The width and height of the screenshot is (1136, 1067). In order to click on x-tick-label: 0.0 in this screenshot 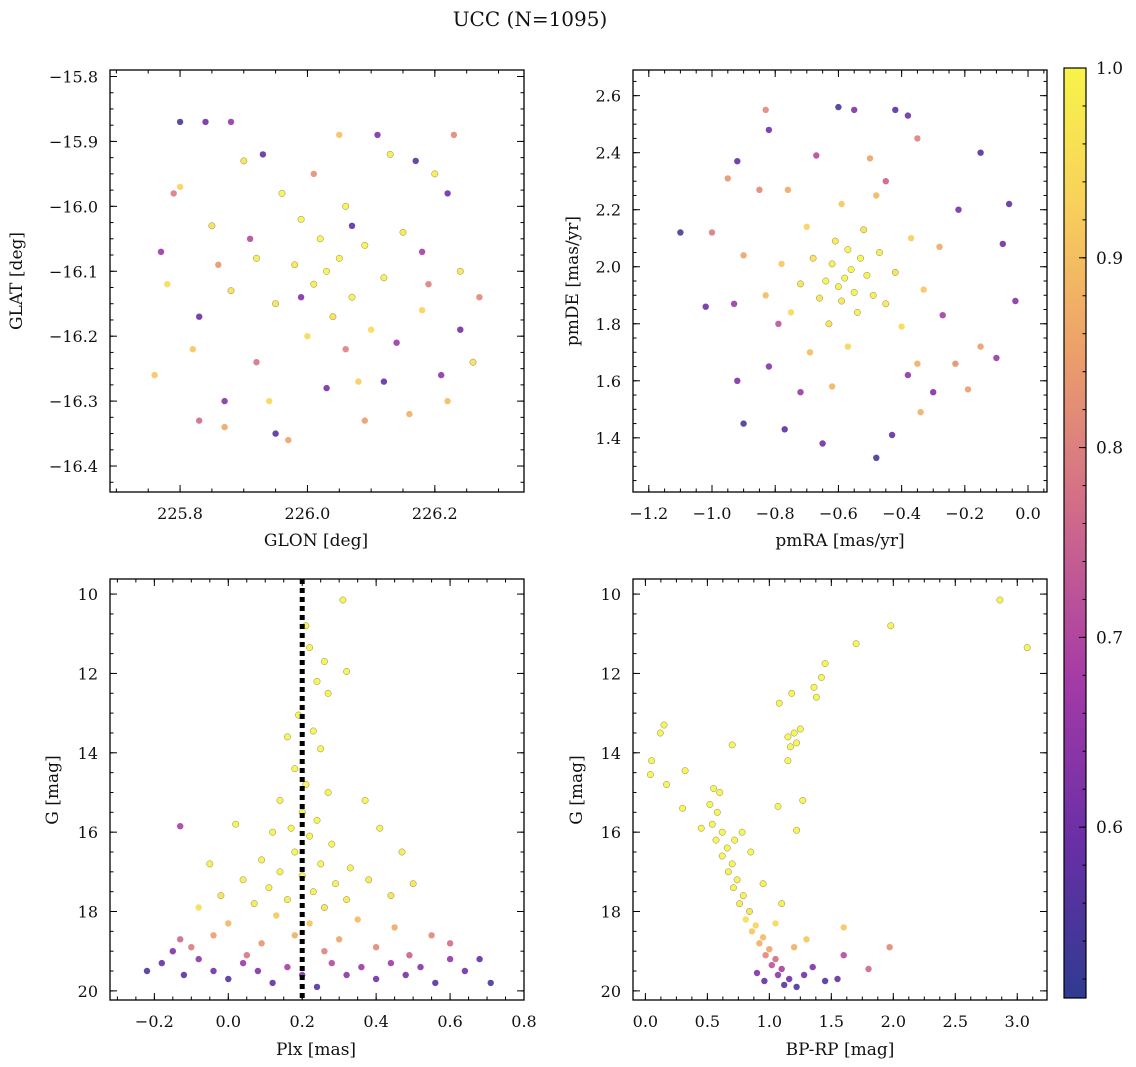, I will do `click(228, 1021)`.